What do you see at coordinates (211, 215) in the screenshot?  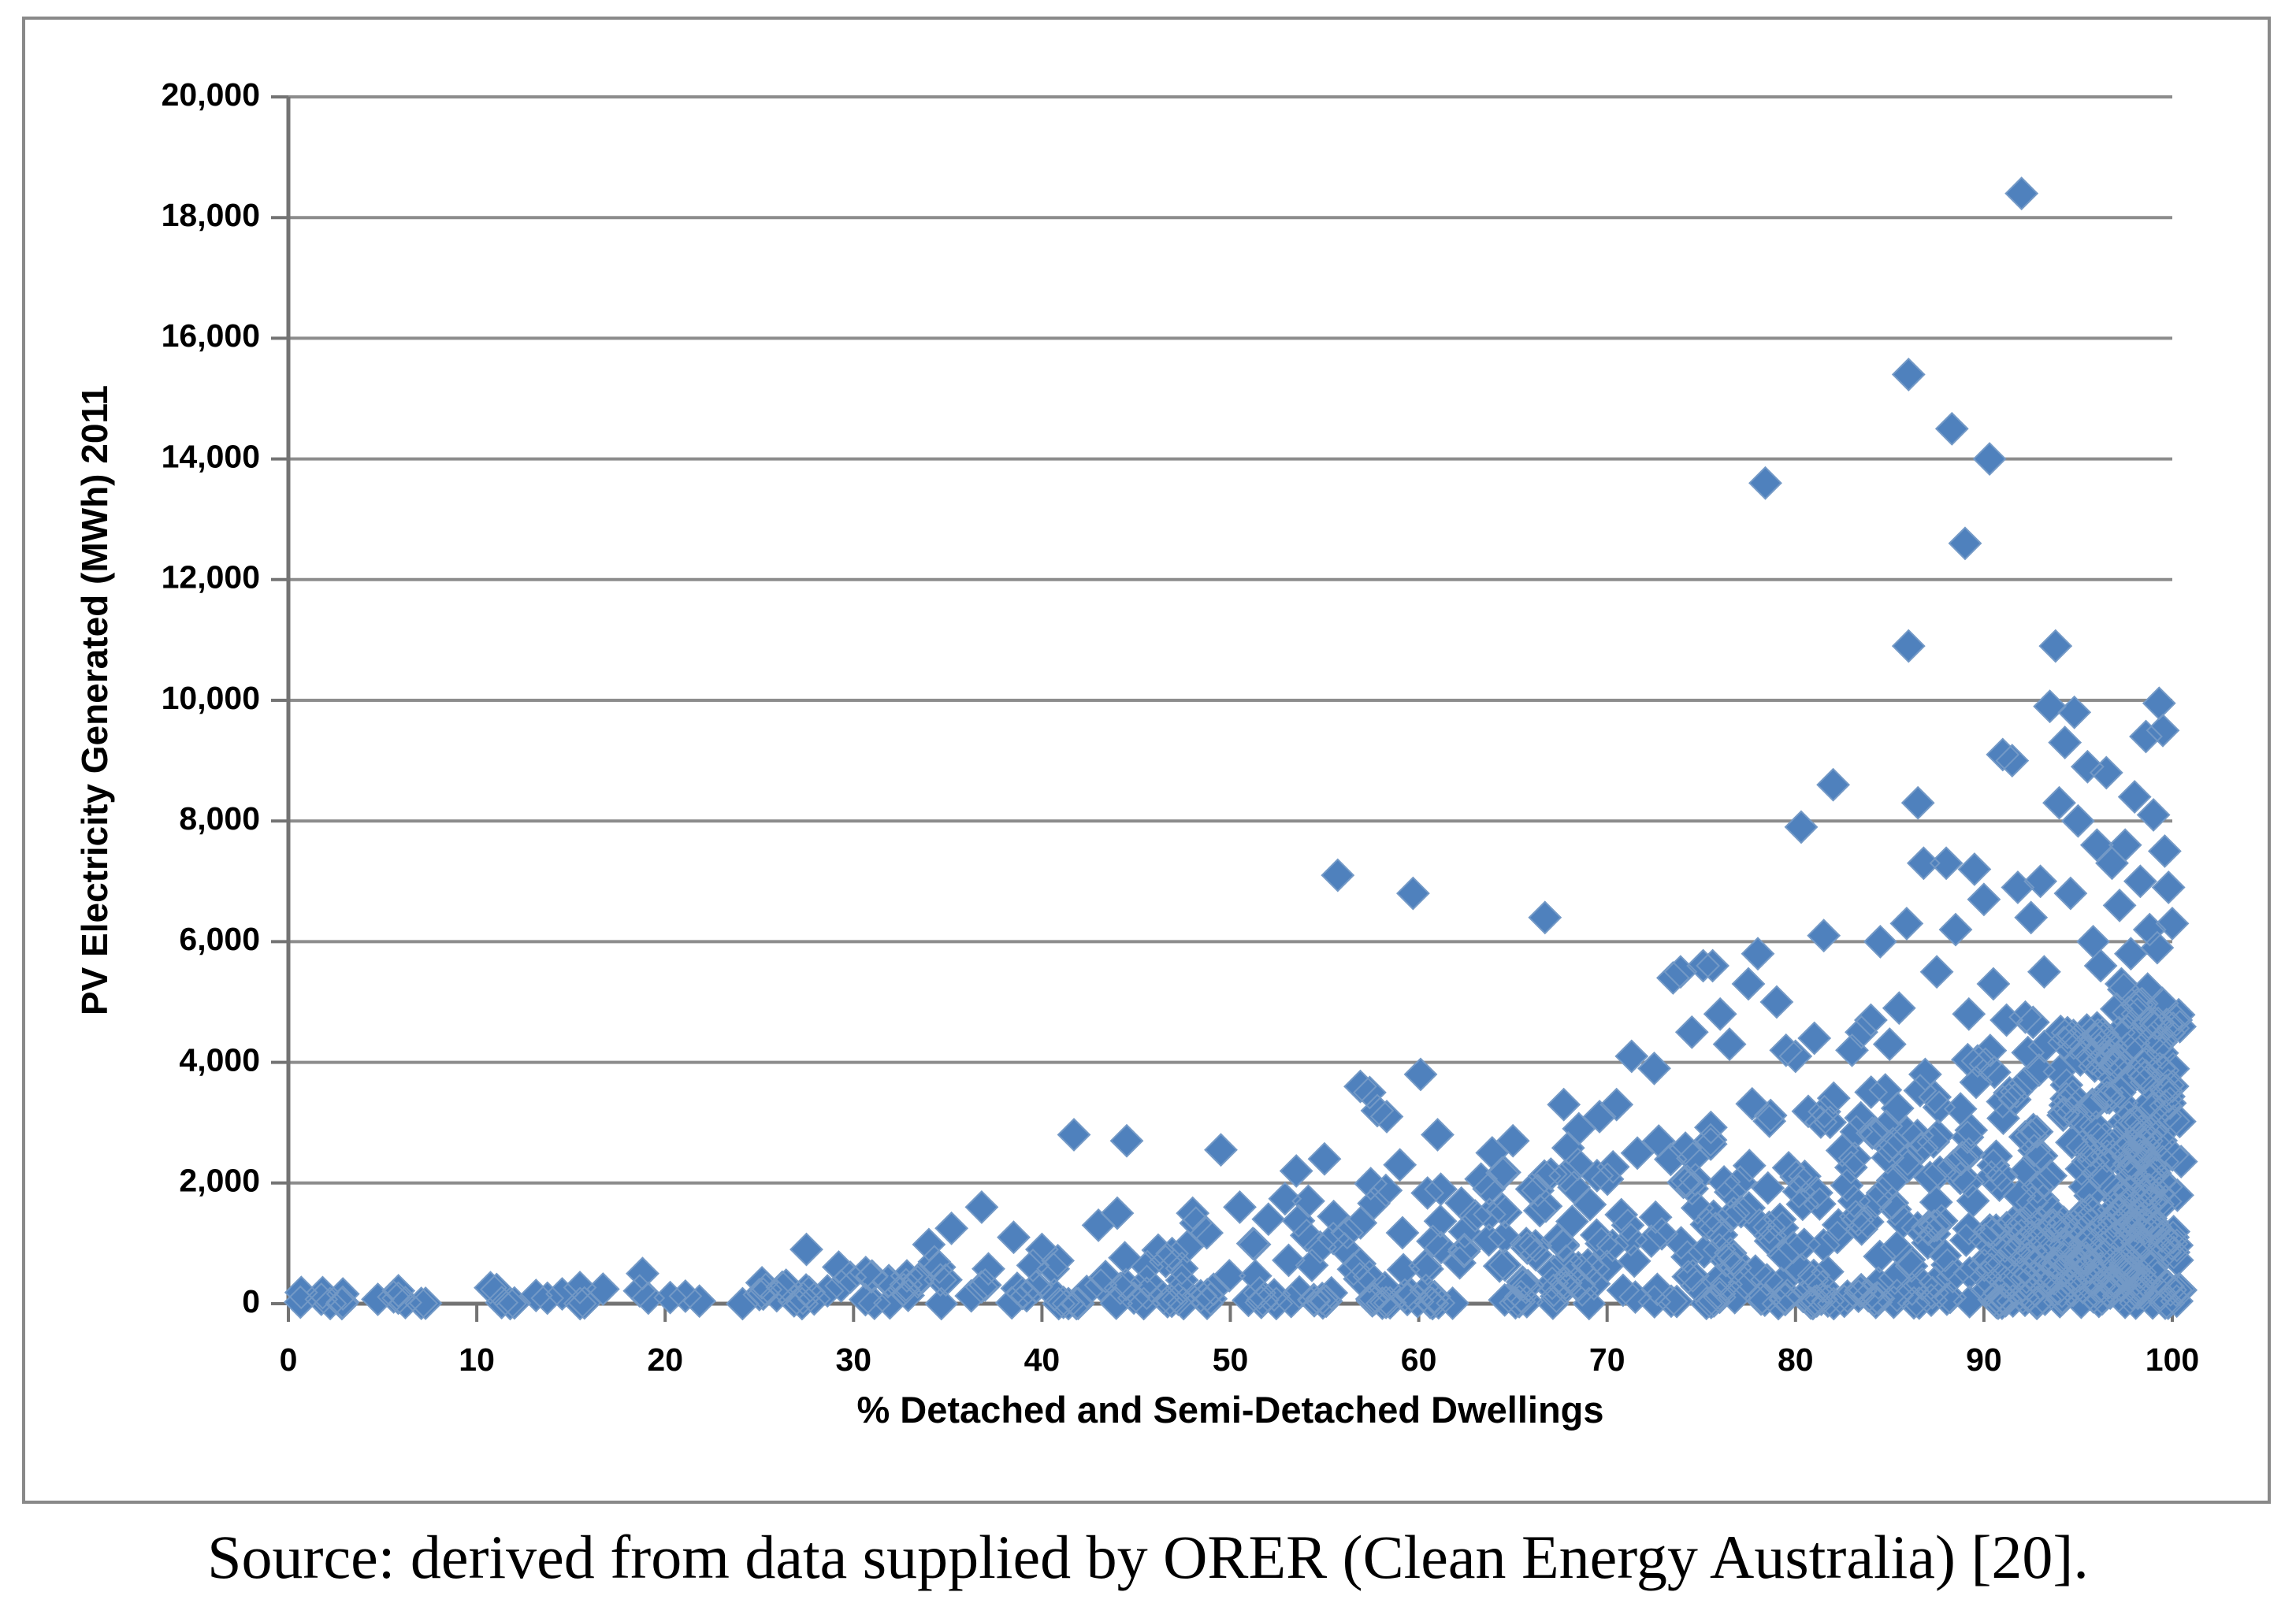 I see `y-tick-label: 18,000` at bounding box center [211, 215].